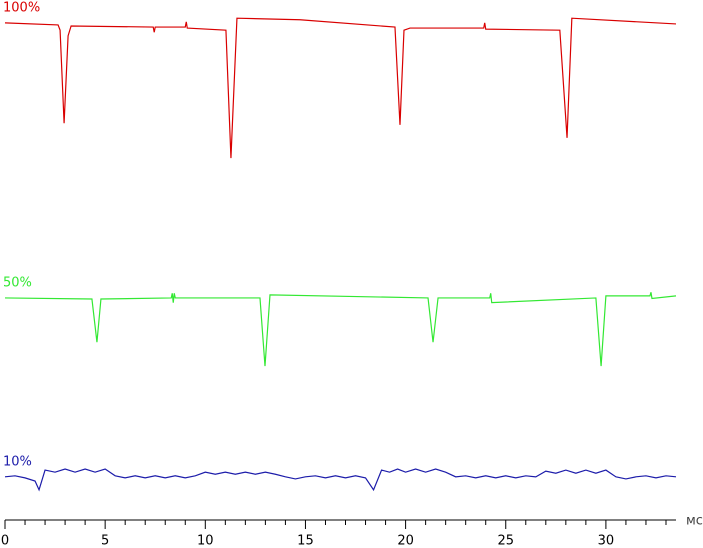  Describe the element at coordinates (694, 521) in the screenshot. I see `x-axis-label: мс` at that location.